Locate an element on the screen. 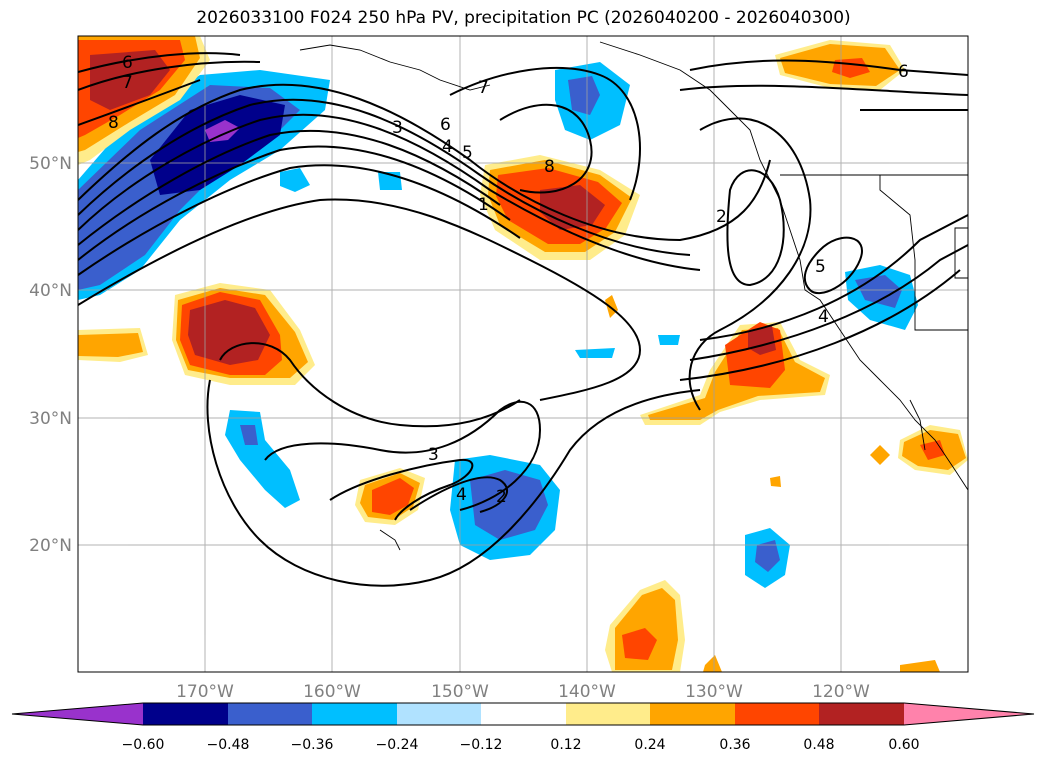  colorbar-outline is located at coordinates (523, 714).